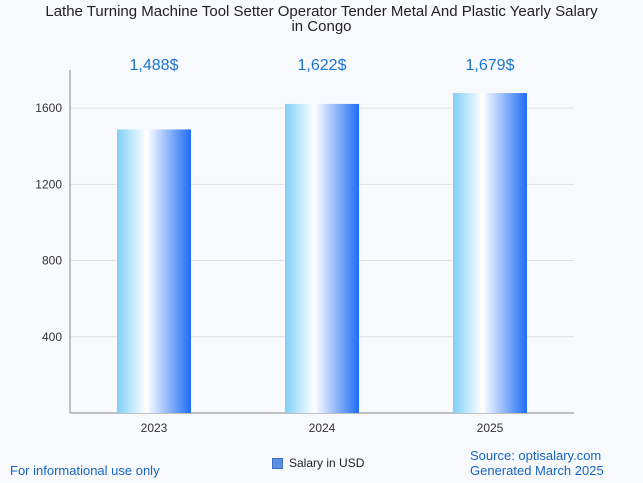 The image size is (643, 483). I want to click on data-label-2024: 1,622$, so click(322, 65).